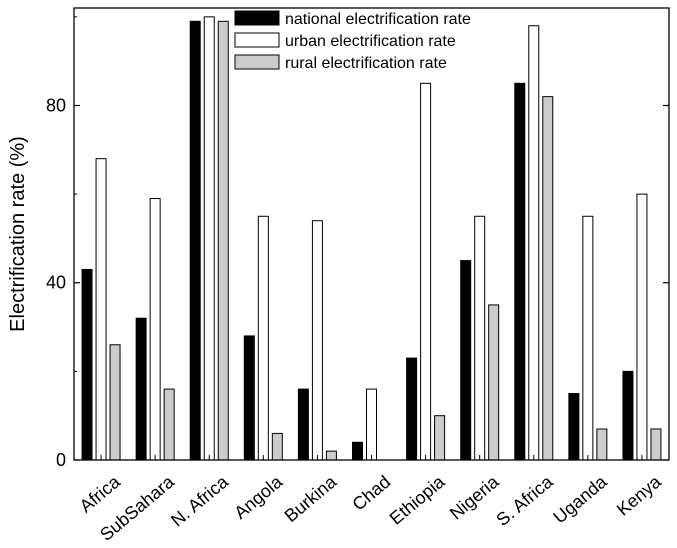  Describe the element at coordinates (61, 460) in the screenshot. I see `y-tick-label-1: 0` at that location.